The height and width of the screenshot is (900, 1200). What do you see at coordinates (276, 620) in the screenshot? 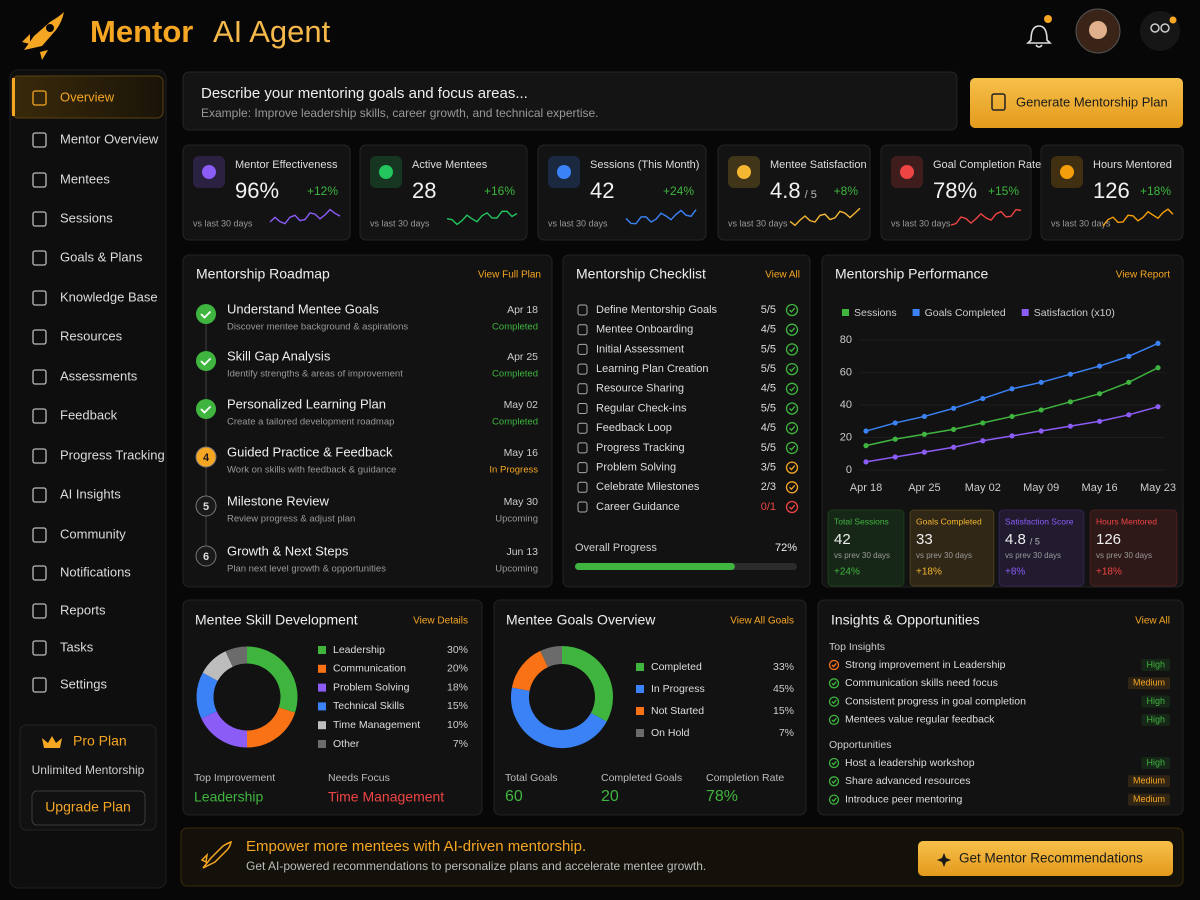
I see `panel-title: Mentee Skill Development` at bounding box center [276, 620].